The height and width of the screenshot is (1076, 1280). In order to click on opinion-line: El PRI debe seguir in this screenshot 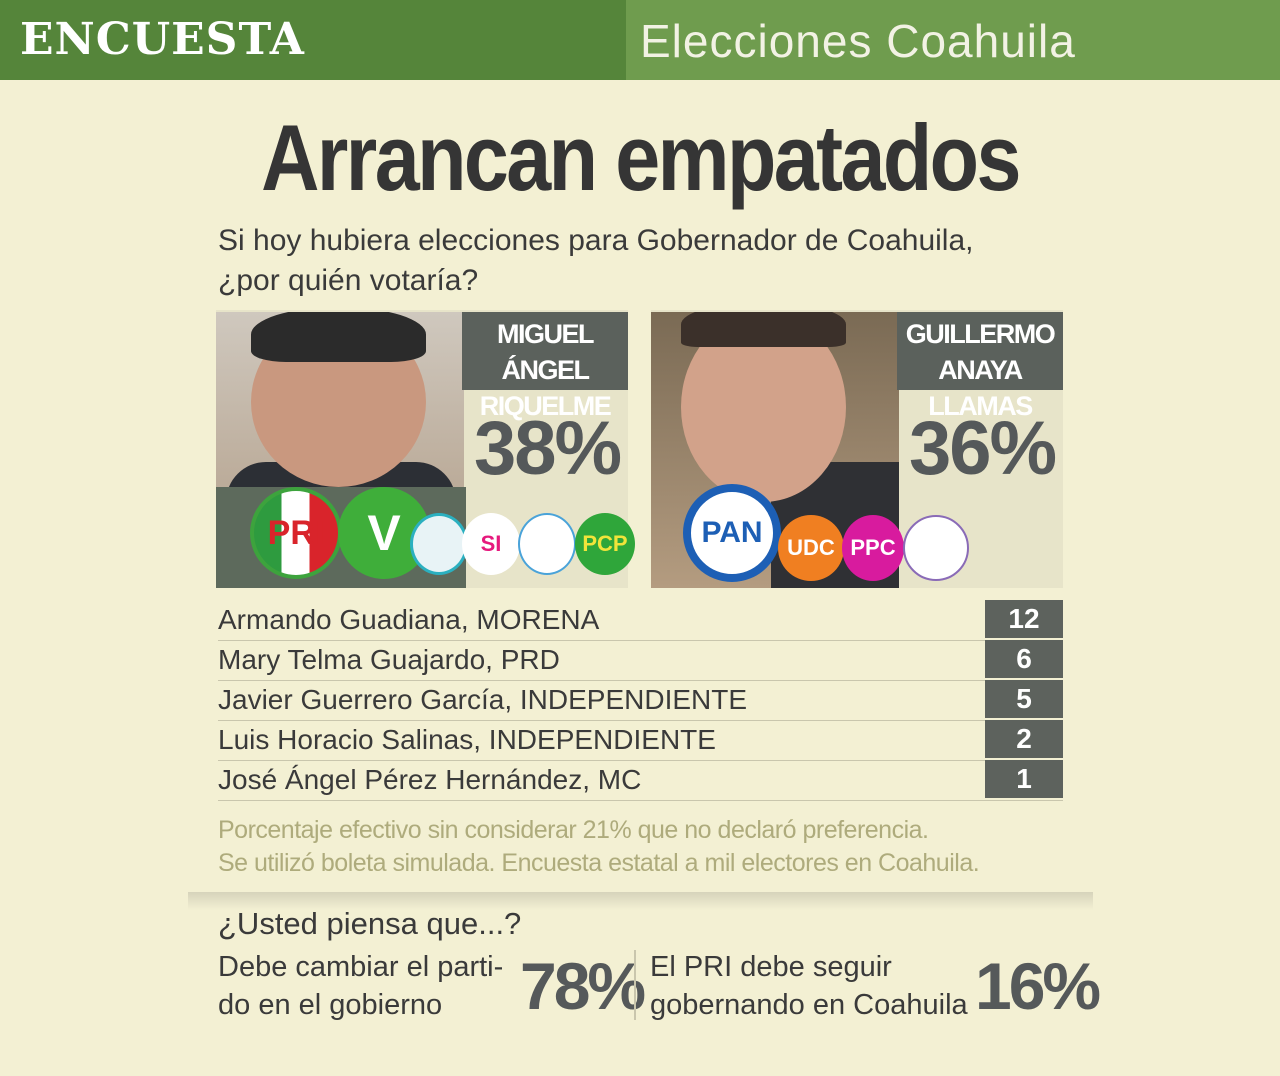, I will do `click(771, 967)`.